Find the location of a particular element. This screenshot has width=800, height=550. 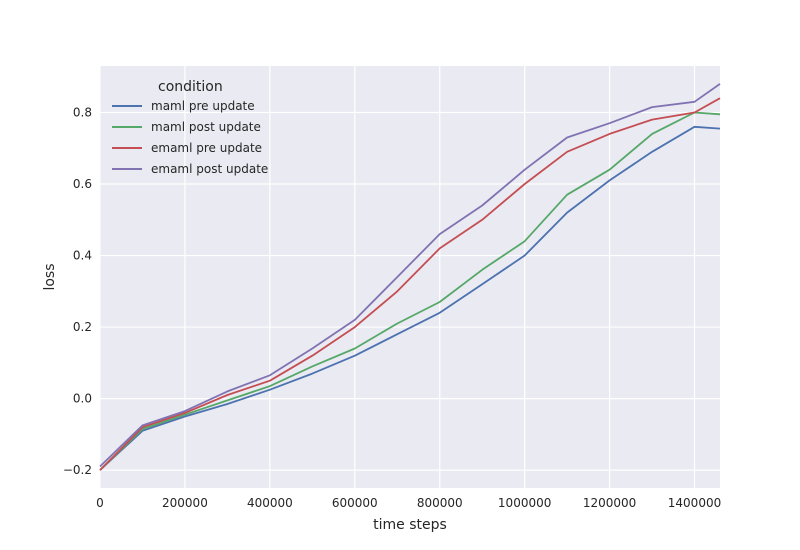

x-tick-label: 1000000 is located at coordinates (524, 503).